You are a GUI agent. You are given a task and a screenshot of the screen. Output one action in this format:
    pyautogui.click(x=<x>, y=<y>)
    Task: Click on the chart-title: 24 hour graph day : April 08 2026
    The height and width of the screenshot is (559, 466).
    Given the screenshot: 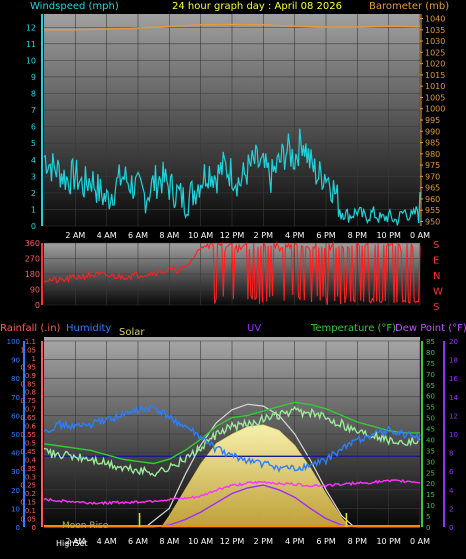 What is the action you would take?
    pyautogui.click(x=257, y=6)
    